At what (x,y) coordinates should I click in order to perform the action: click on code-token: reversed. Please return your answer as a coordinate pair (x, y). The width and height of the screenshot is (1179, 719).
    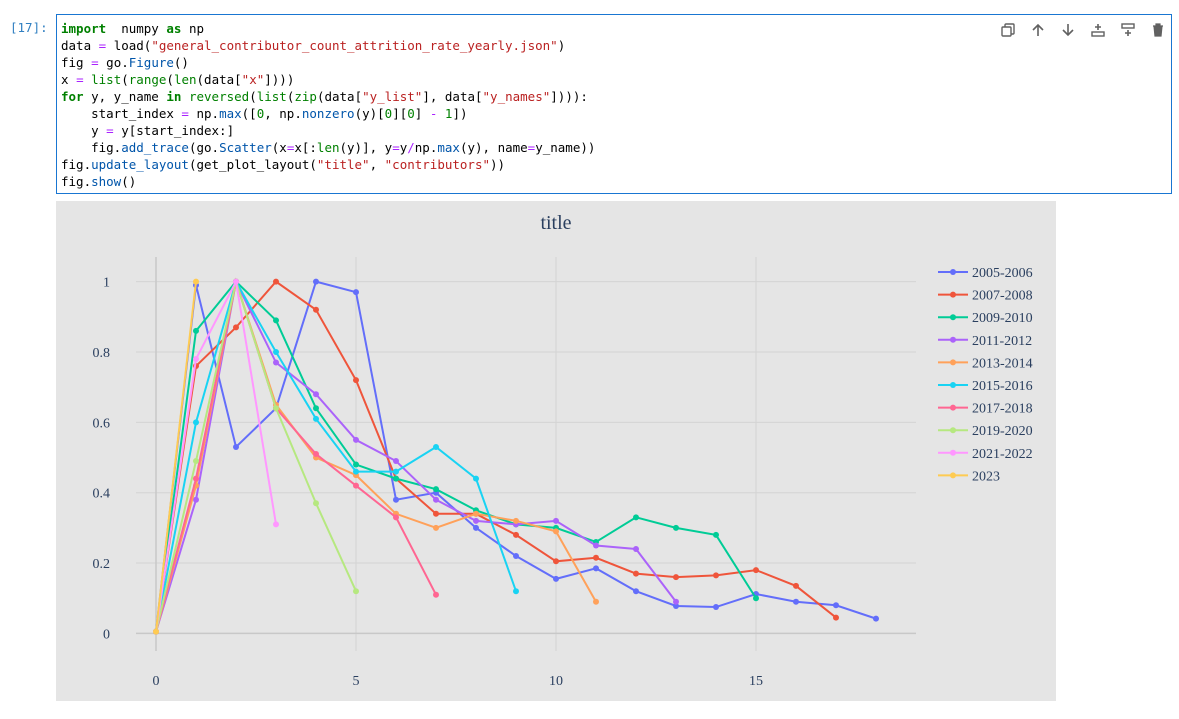
    Looking at the image, I should click on (219, 96).